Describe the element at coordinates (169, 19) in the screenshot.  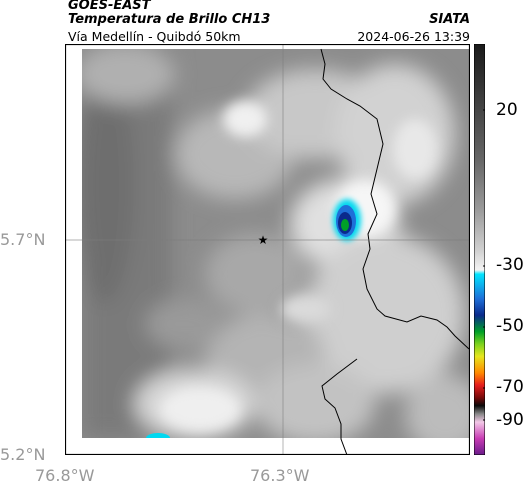
I see `product-title: Temperatura de Brillo CH13` at that location.